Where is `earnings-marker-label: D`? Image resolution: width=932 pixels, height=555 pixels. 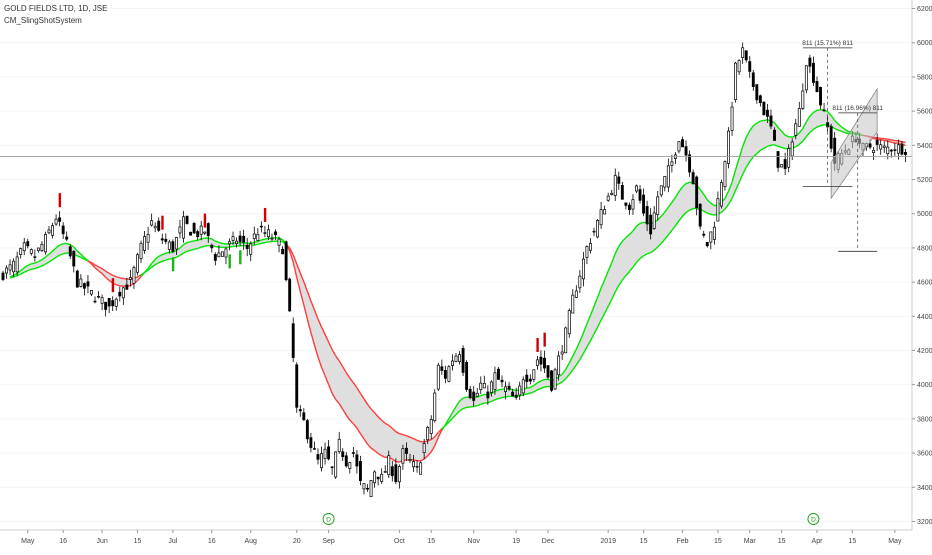
earnings-marker-label: D is located at coordinates (813, 520).